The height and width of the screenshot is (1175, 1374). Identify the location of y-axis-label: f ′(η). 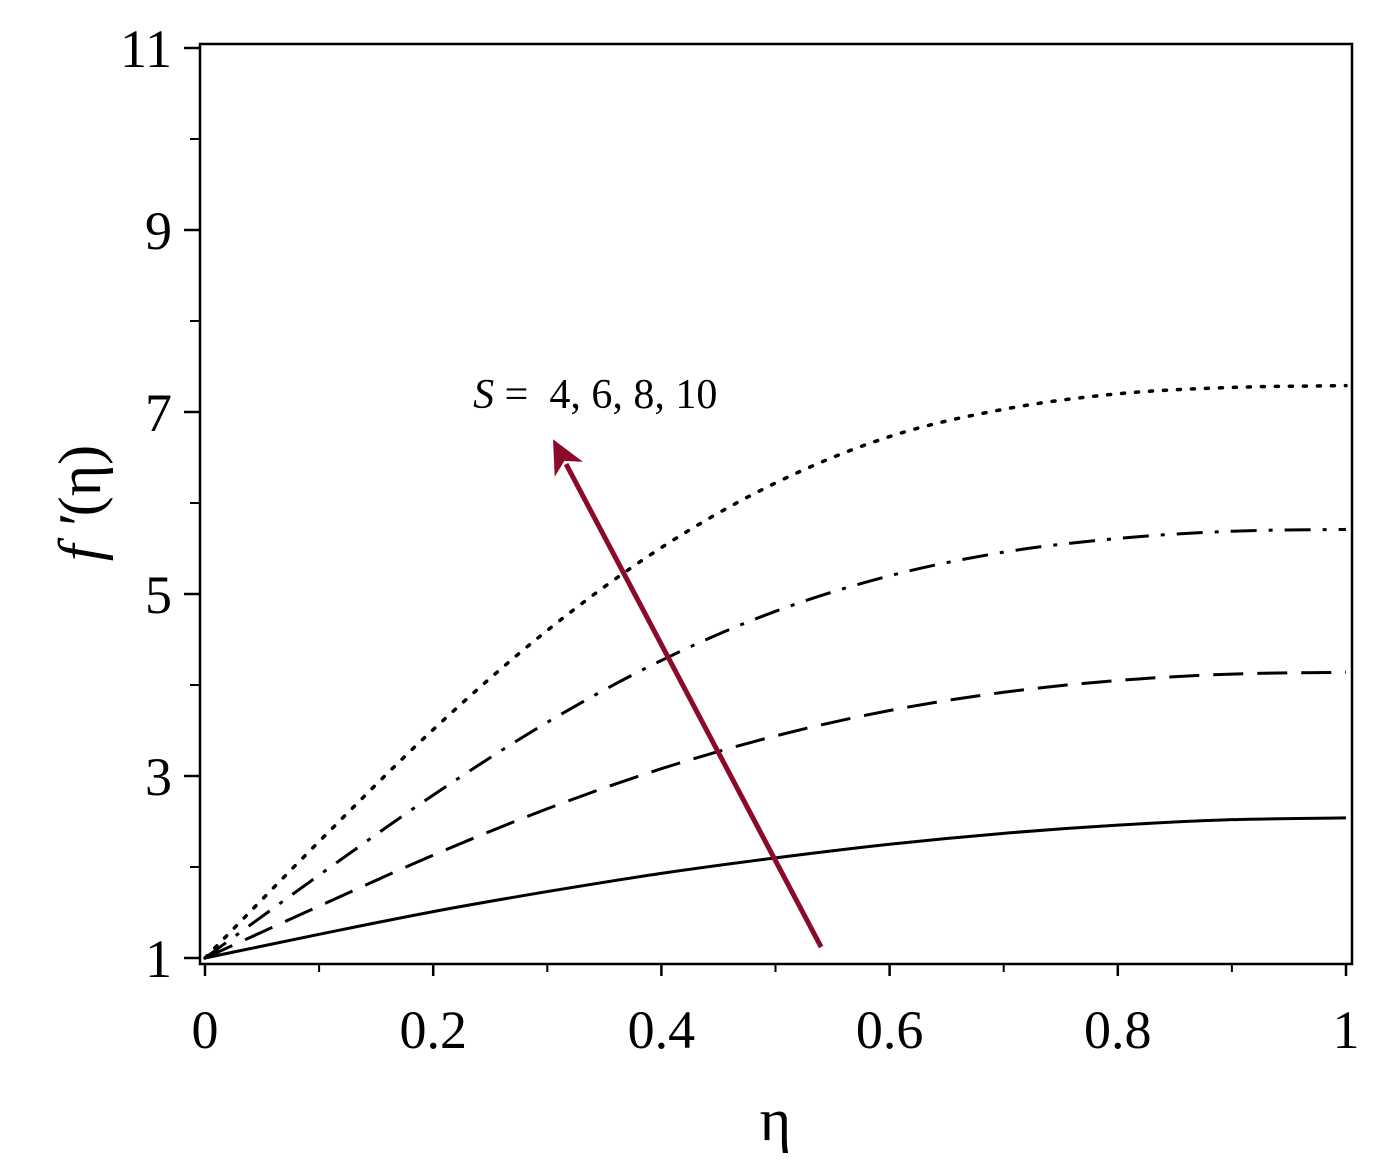
(80, 503).